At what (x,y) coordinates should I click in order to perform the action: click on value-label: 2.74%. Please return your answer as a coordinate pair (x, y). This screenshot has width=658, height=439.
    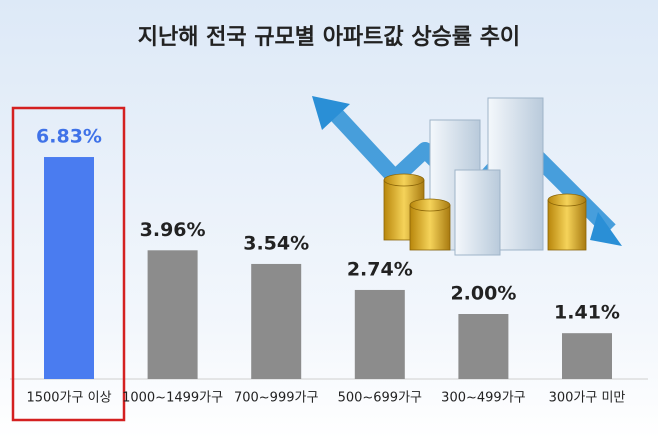
    Looking at the image, I should click on (380, 269).